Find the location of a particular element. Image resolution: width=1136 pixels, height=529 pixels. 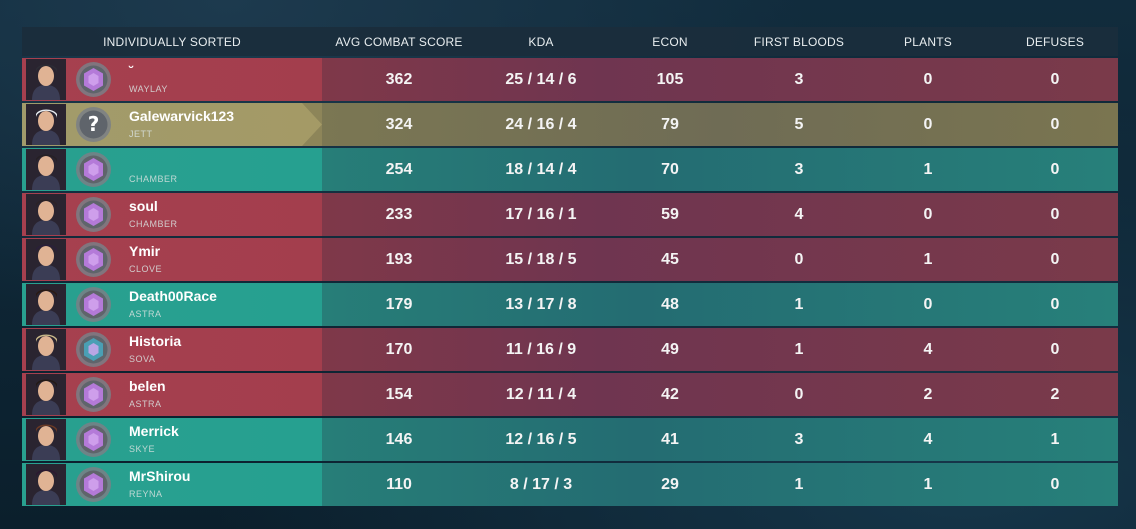

player-name: Merrick is located at coordinates (154, 431).